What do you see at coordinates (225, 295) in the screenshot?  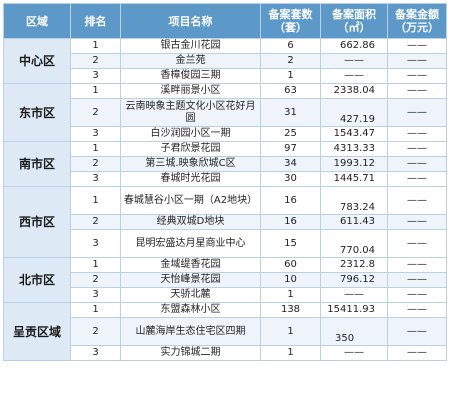 I see `table-row: 3 天骄北麓 1 —— ——` at bounding box center [225, 295].